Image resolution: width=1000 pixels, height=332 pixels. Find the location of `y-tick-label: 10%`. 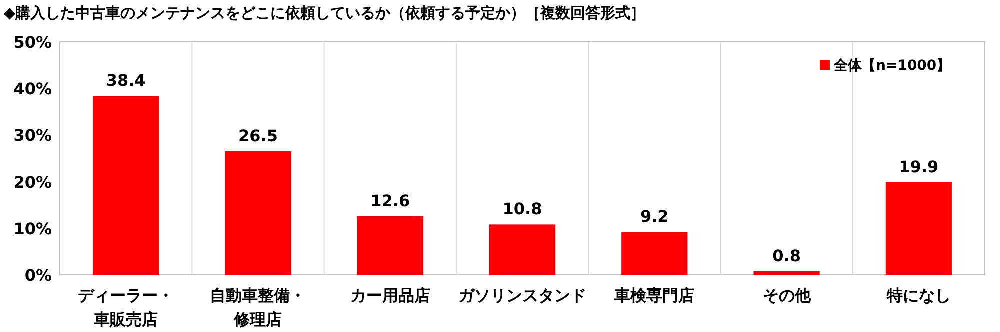

y-tick-label: 10% is located at coordinates (33, 228).